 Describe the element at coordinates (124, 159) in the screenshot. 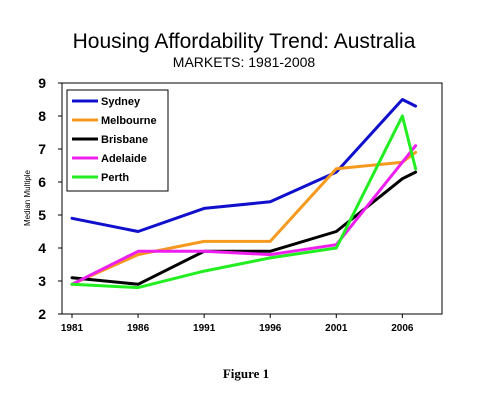

I see `legend-label-adelaide: Adelaide` at that location.